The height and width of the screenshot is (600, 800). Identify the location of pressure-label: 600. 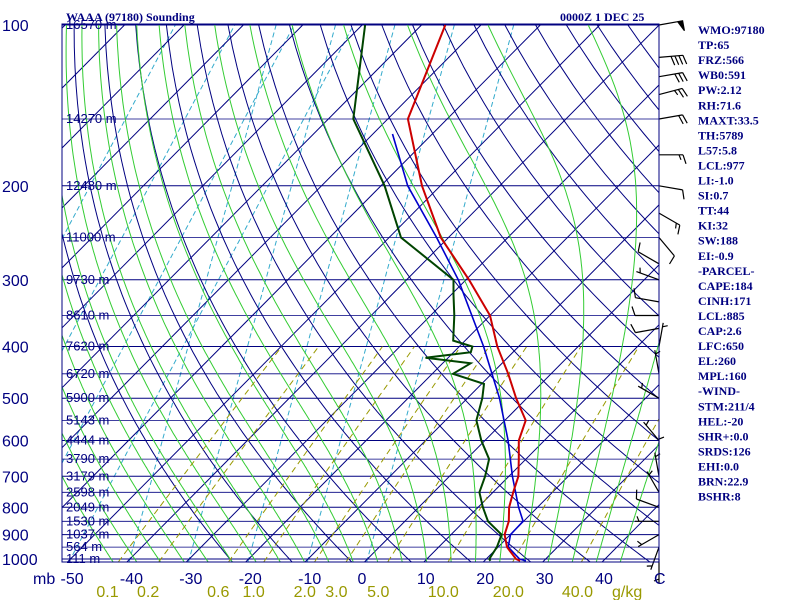
(15, 442).